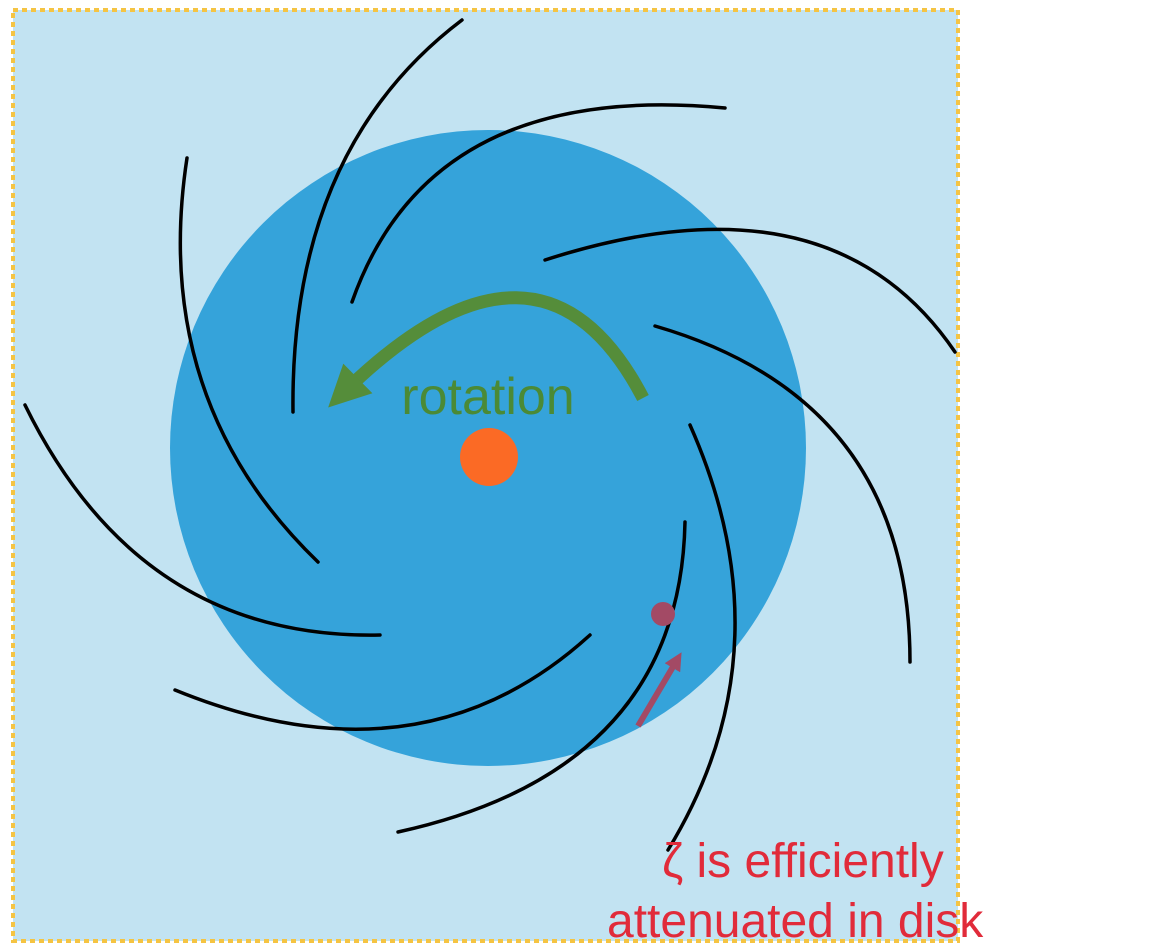 The width and height of the screenshot is (1157, 945). I want to click on center-star, so click(489, 457).